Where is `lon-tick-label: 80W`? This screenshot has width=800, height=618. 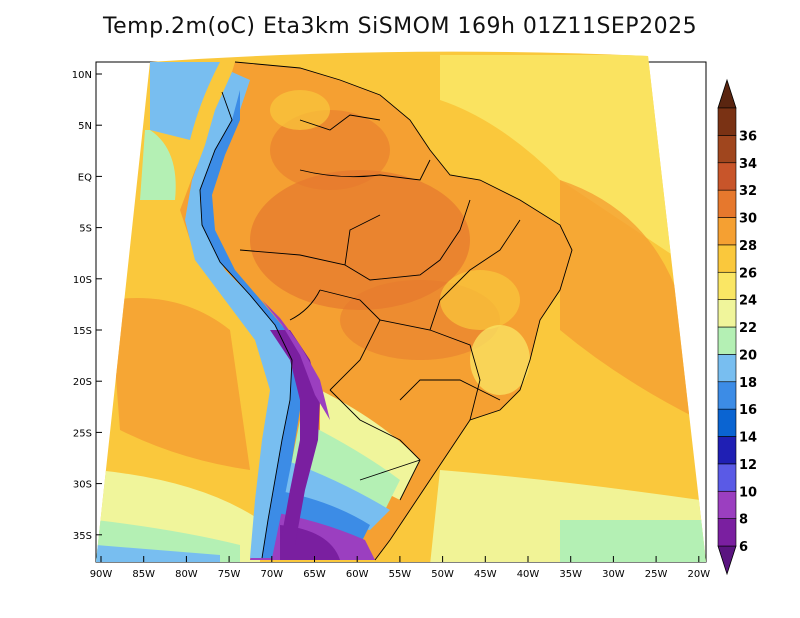
lon-tick-label: 80W is located at coordinates (186, 574).